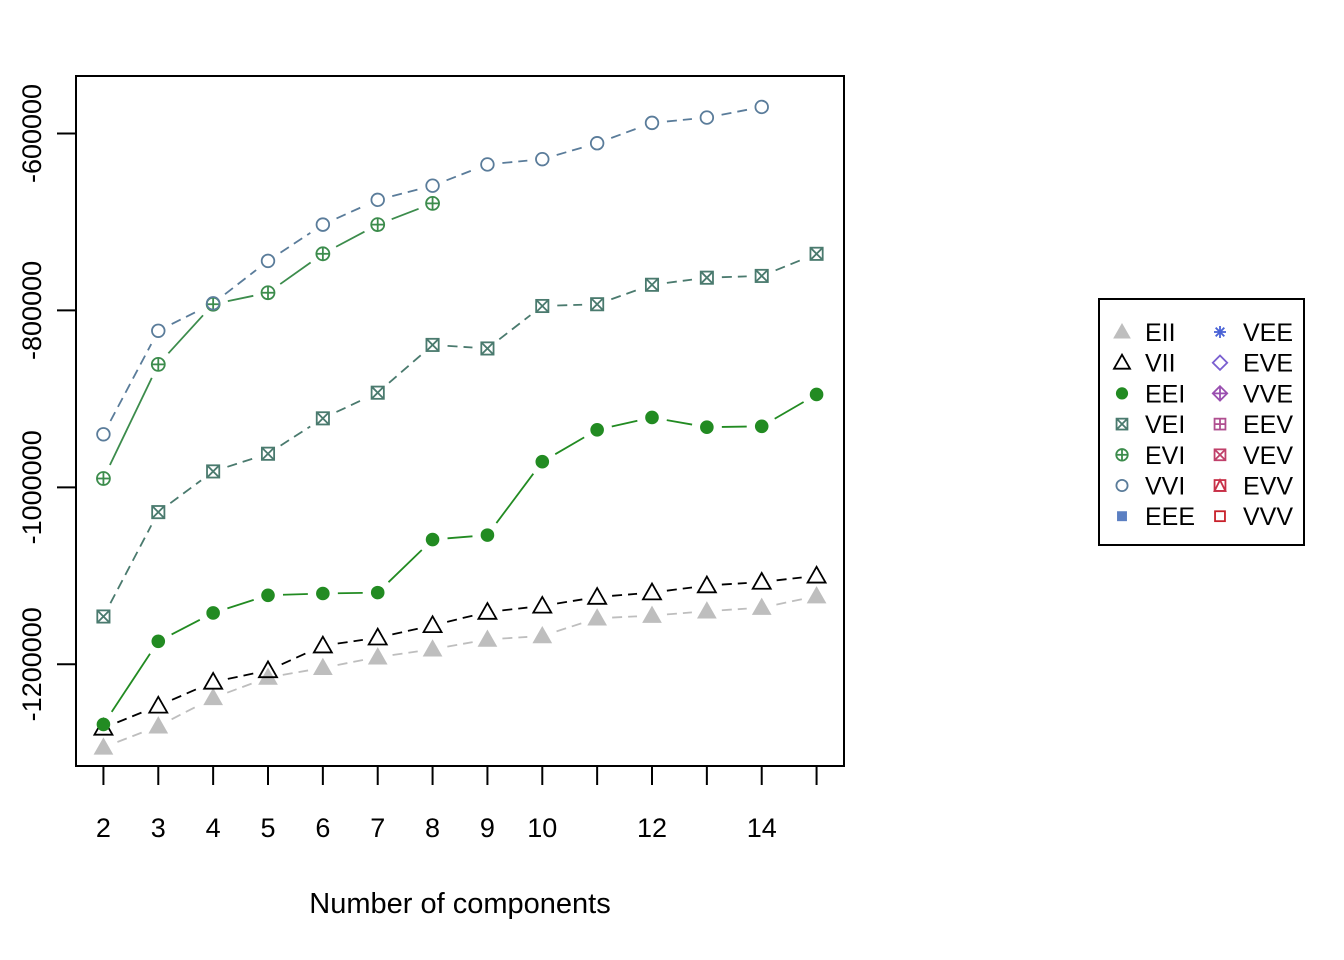 This screenshot has height=960, width=1344. What do you see at coordinates (268, 341) in the screenshot?
I see `series-evi` at bounding box center [268, 341].